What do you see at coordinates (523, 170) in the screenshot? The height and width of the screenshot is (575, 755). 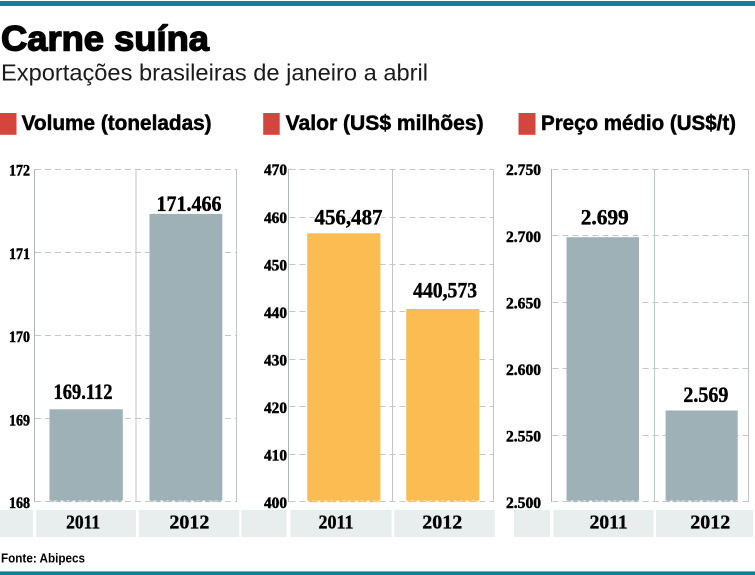 I see `svg-text: 2.750` at bounding box center [523, 170].